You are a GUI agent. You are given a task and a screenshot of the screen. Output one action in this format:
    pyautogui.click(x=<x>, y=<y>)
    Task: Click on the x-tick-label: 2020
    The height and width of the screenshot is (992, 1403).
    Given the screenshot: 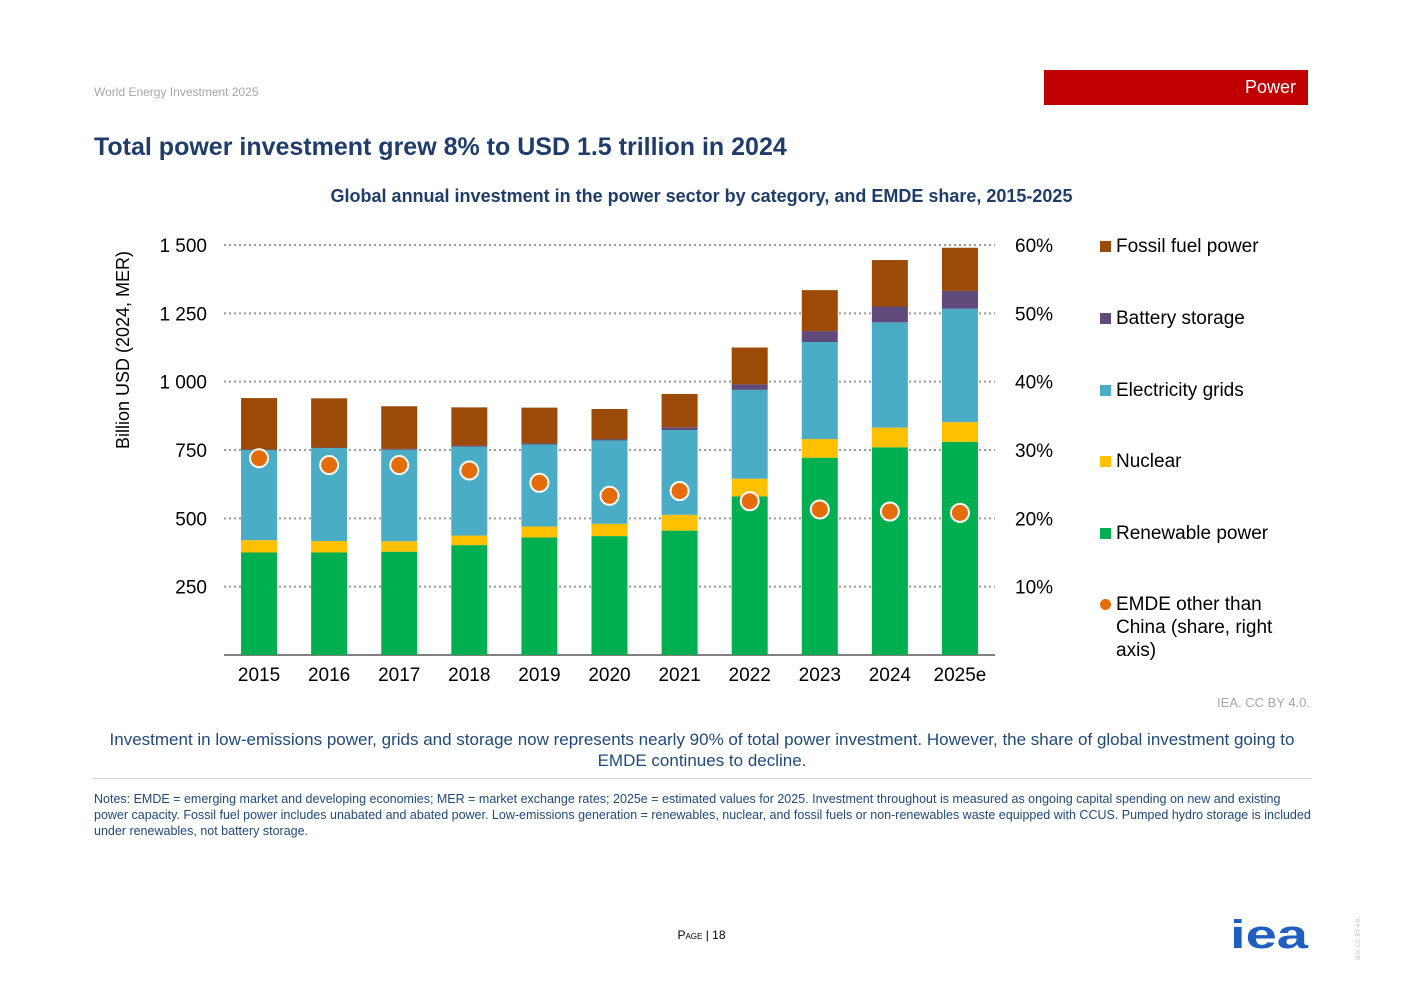 What is the action you would take?
    pyautogui.click(x=609, y=675)
    